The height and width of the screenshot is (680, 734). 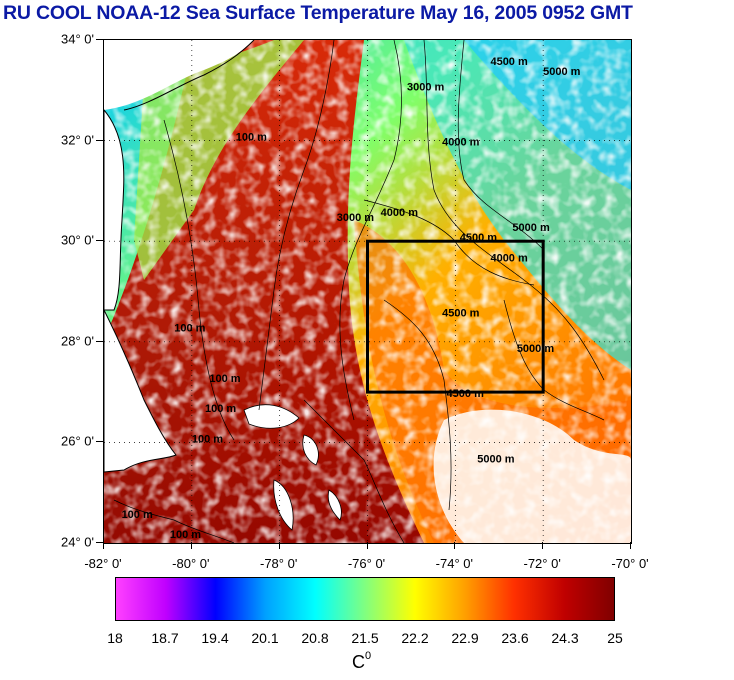 I want to click on latitude-label: 28° 0', so click(x=77, y=341).